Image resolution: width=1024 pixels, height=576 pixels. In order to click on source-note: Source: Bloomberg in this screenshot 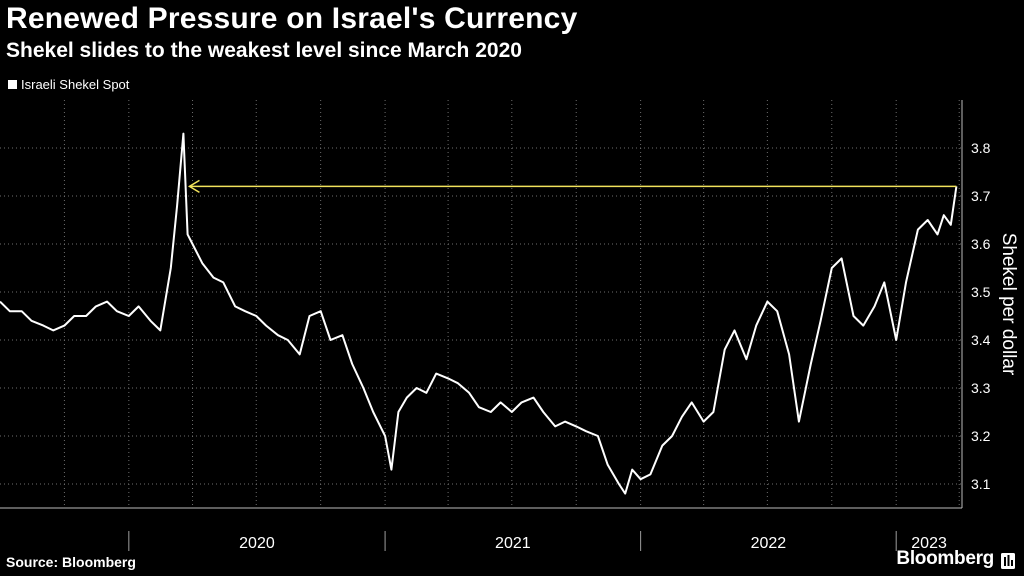, I will do `click(71, 562)`.